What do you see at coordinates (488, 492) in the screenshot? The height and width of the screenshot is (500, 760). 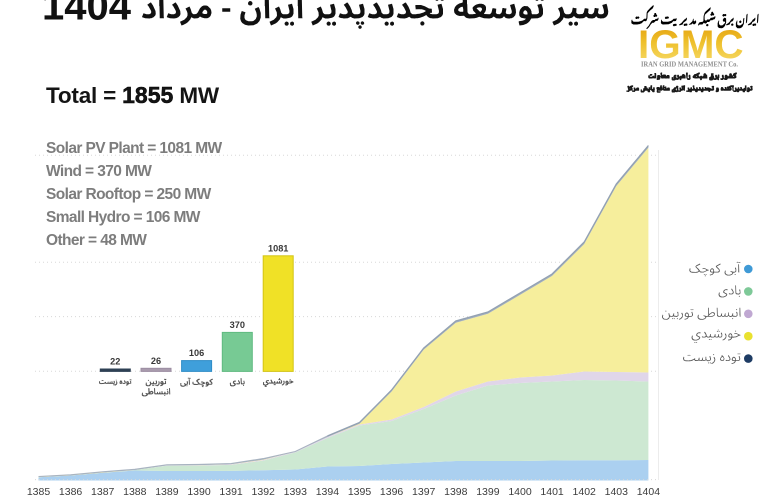 I see `svg-text: 1399` at bounding box center [488, 492].